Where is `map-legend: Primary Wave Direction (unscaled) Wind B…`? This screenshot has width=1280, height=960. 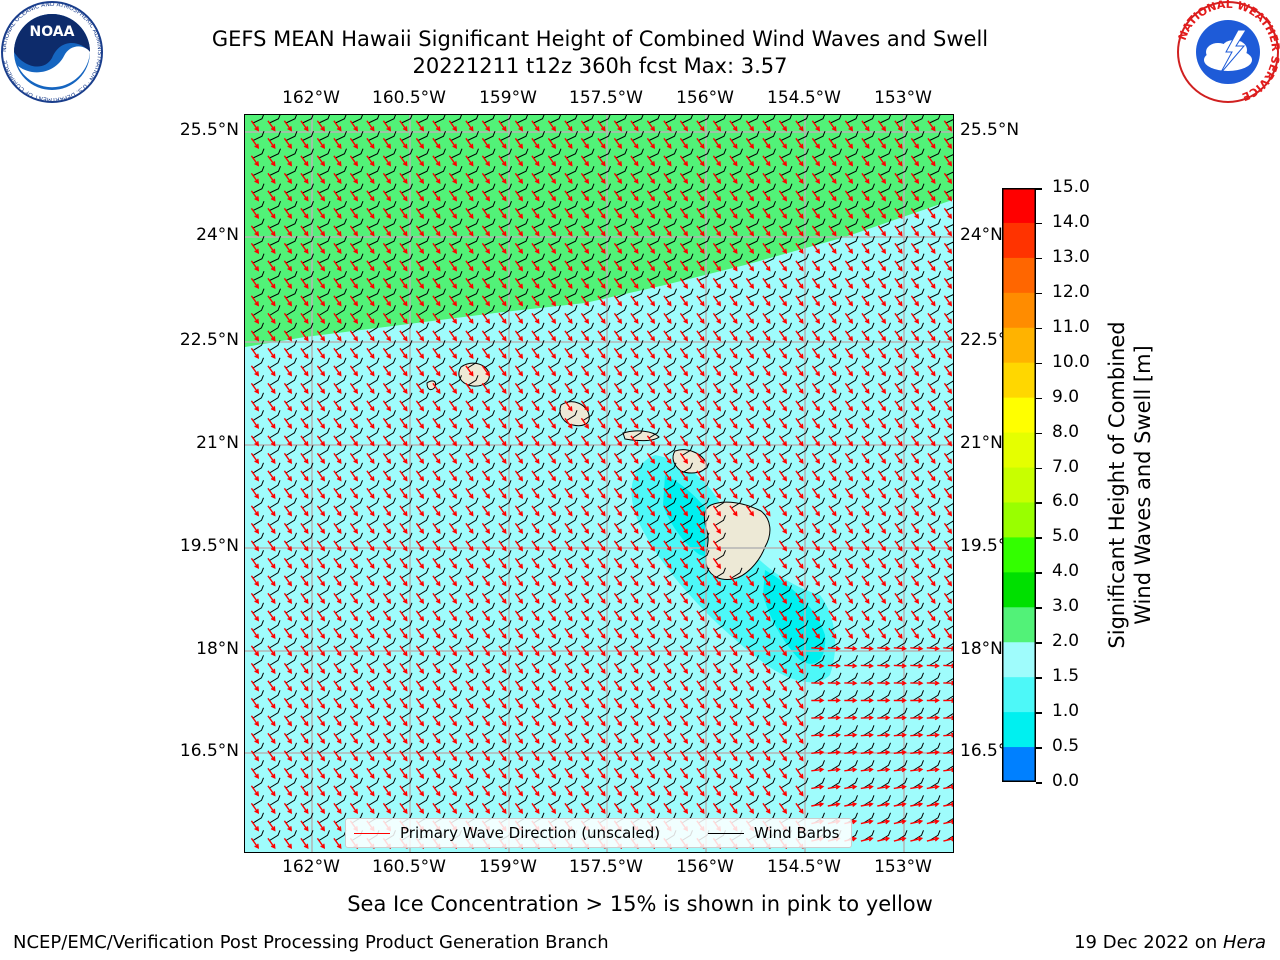
map-legend: Primary Wave Direction (unscaled) Wind B… is located at coordinates (598, 833).